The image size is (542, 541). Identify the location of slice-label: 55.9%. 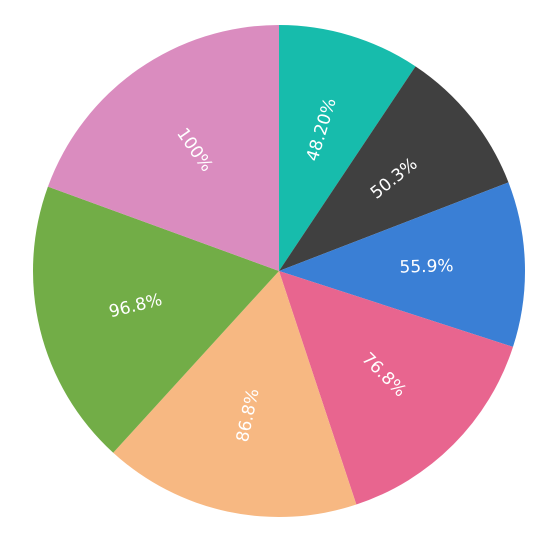
(426, 266).